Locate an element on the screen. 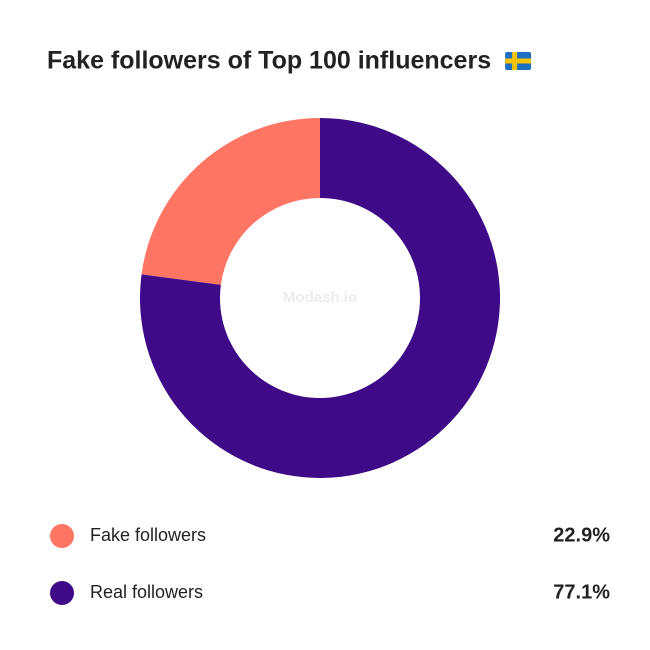 The width and height of the screenshot is (650, 650). legend-label: Real followers is located at coordinates (146, 592).